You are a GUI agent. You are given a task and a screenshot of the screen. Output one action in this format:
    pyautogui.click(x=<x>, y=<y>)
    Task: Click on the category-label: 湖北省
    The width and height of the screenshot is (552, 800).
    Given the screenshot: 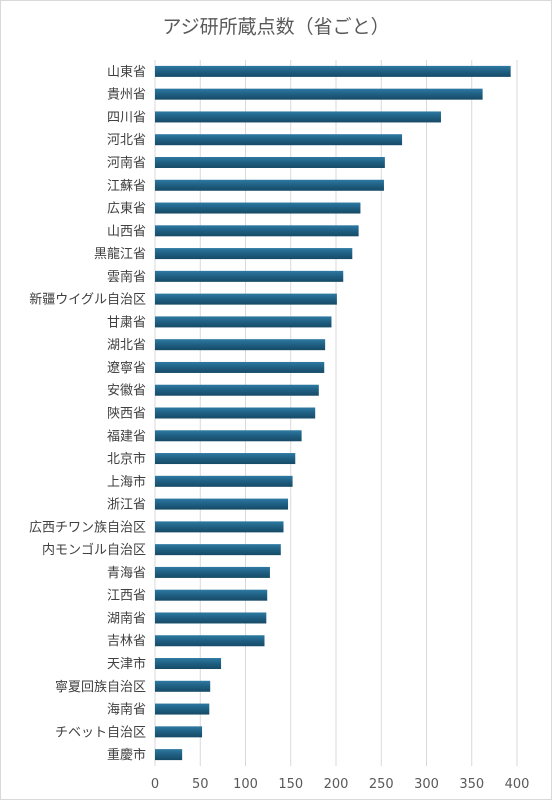 What is the action you would take?
    pyautogui.click(x=126, y=345)
    